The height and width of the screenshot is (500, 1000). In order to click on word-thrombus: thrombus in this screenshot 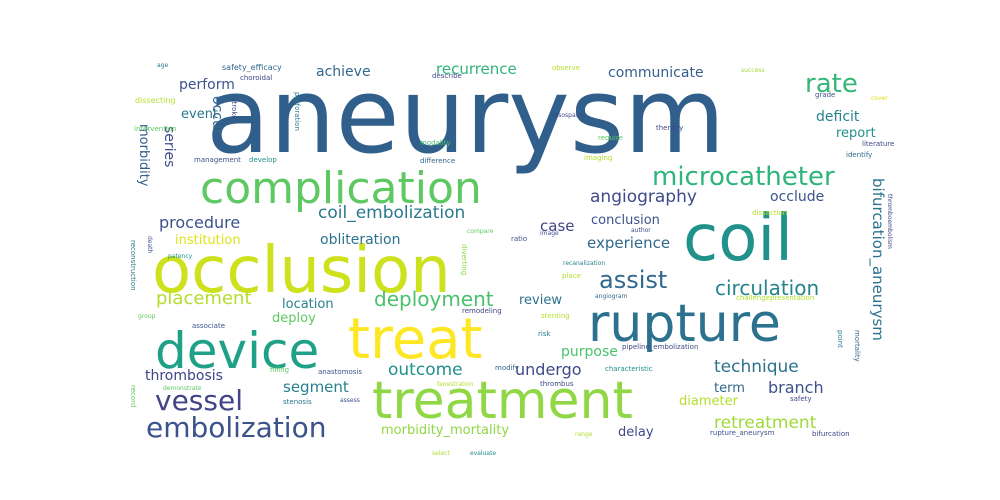, I will do `click(557, 384)`.